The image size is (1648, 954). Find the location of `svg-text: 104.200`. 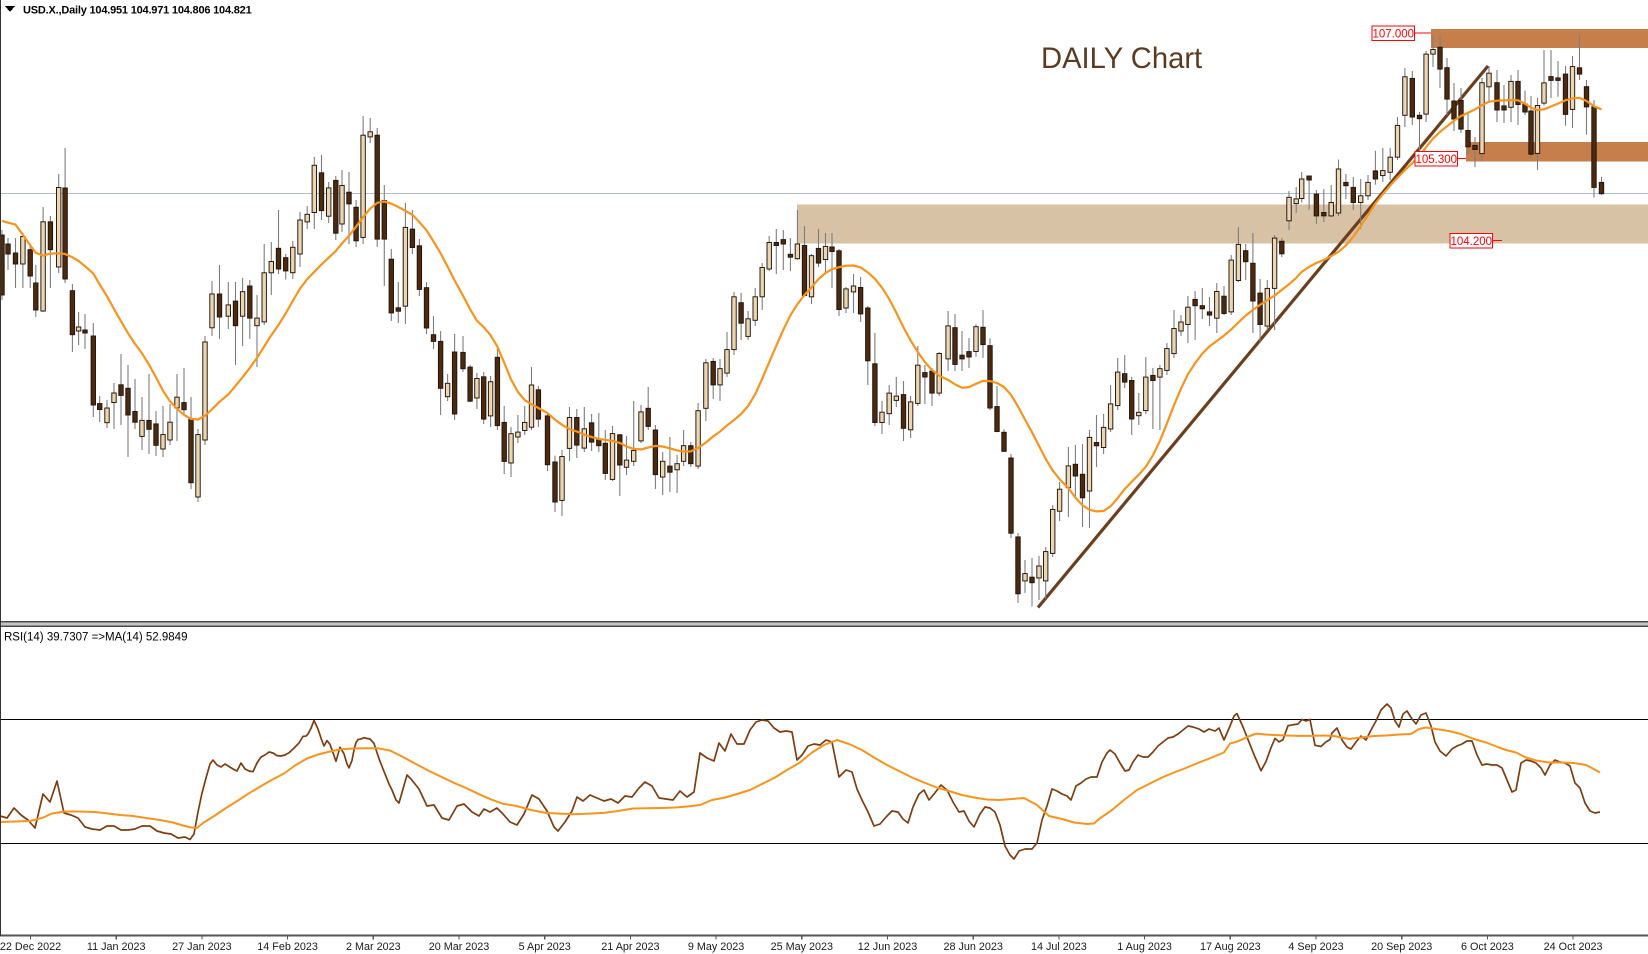

svg-text: 104.200 is located at coordinates (1471, 242).